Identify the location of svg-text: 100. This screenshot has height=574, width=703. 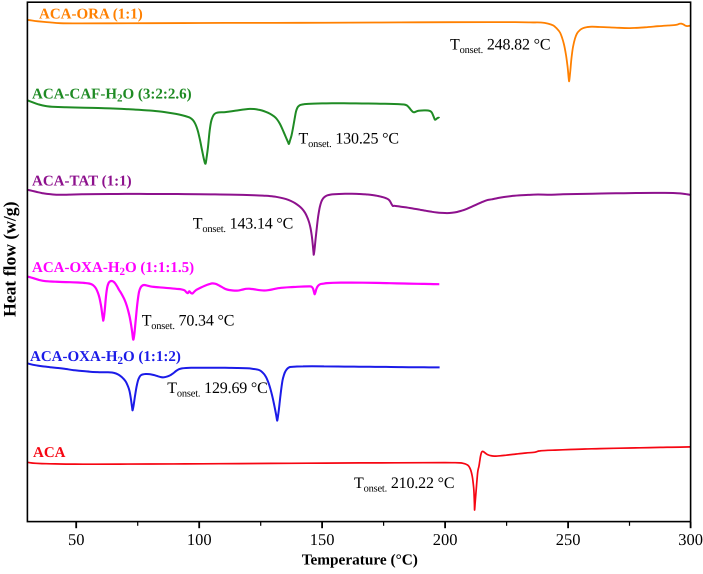
(199, 539).